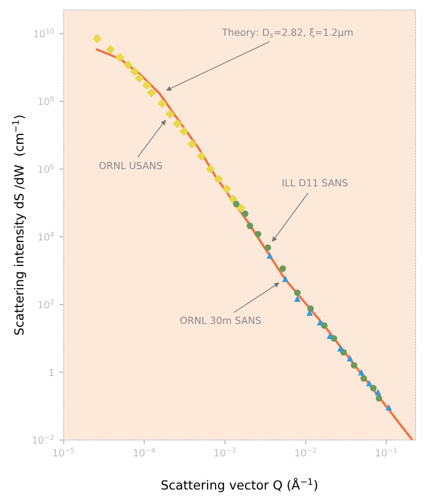 The image size is (424, 500). I want to click on x-tick-label: 10$^{−4}$, so click(144, 452).